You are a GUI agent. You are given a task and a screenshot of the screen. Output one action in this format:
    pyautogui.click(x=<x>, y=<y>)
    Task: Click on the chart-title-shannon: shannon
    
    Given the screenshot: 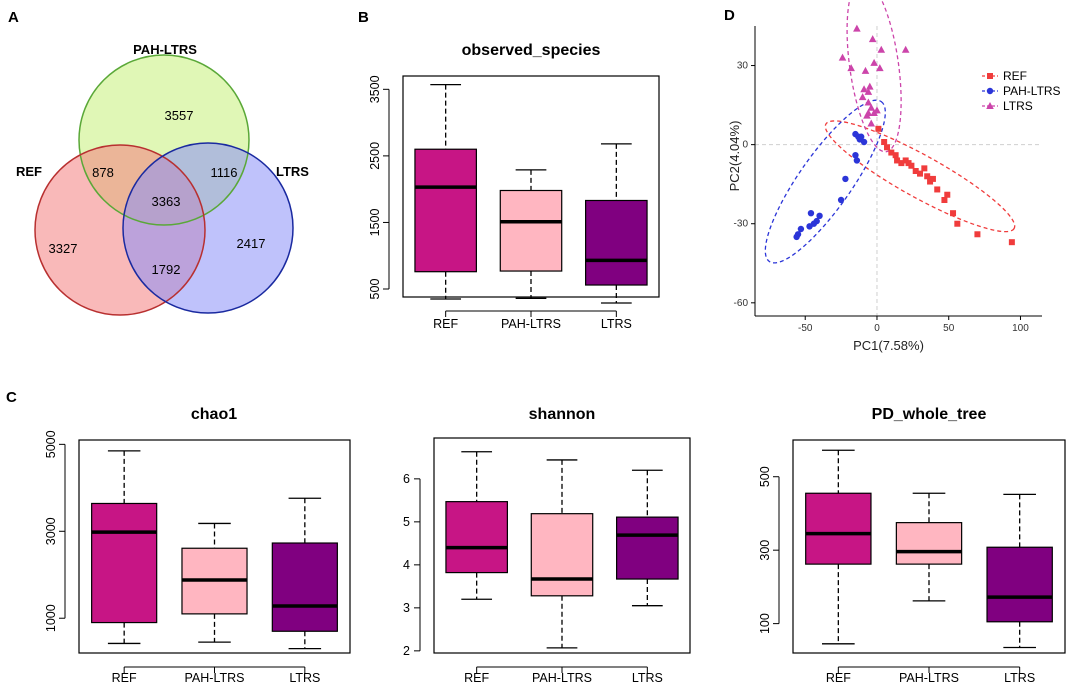 What is the action you would take?
    pyautogui.click(x=562, y=414)
    